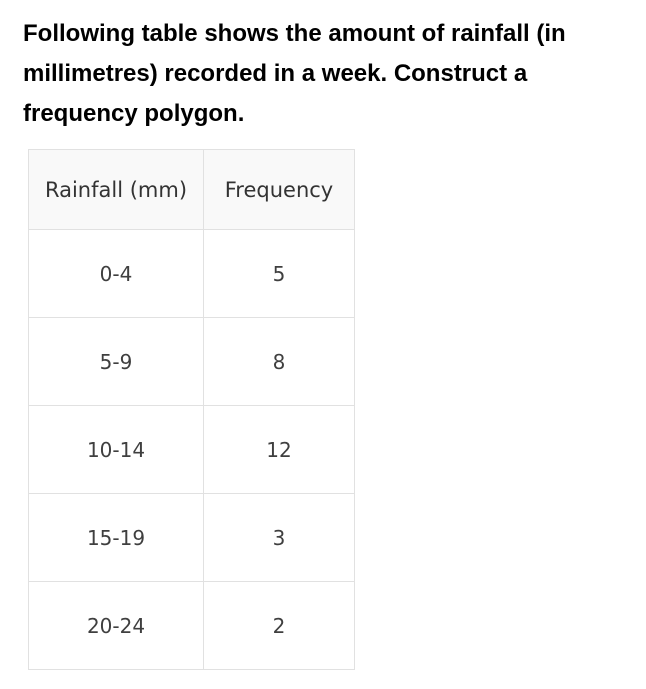 The height and width of the screenshot is (689, 646). What do you see at coordinates (116, 361) in the screenshot?
I see `rainfall-cell: 5-9` at bounding box center [116, 361].